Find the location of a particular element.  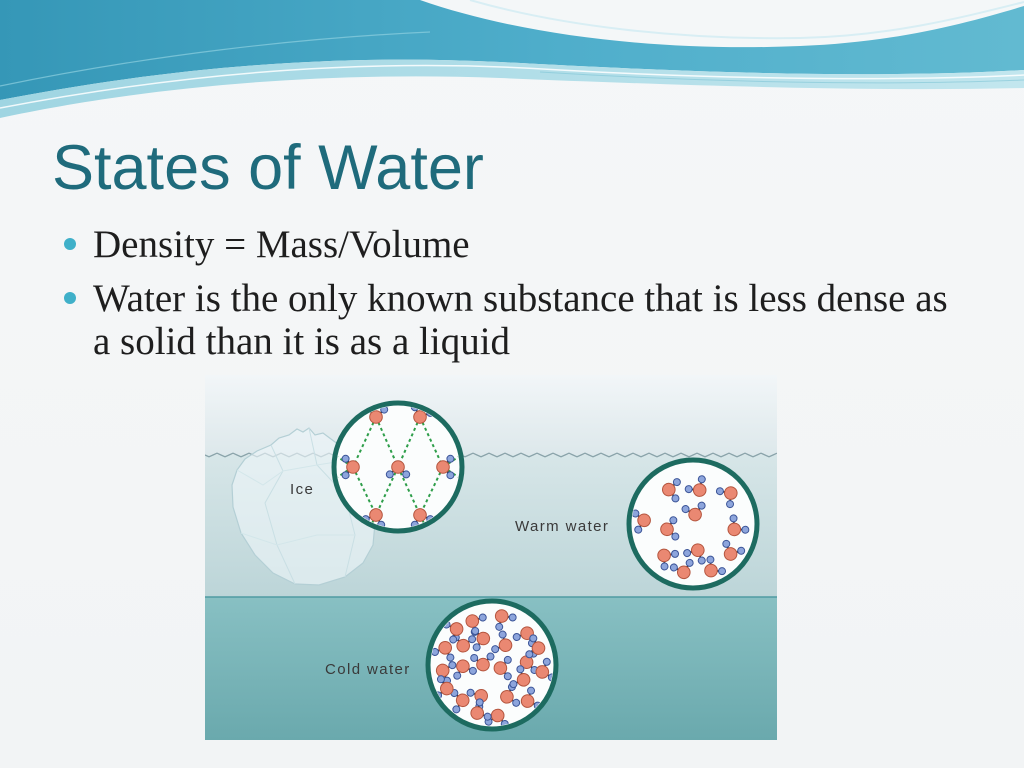

cold-circle-border is located at coordinates (492, 665).